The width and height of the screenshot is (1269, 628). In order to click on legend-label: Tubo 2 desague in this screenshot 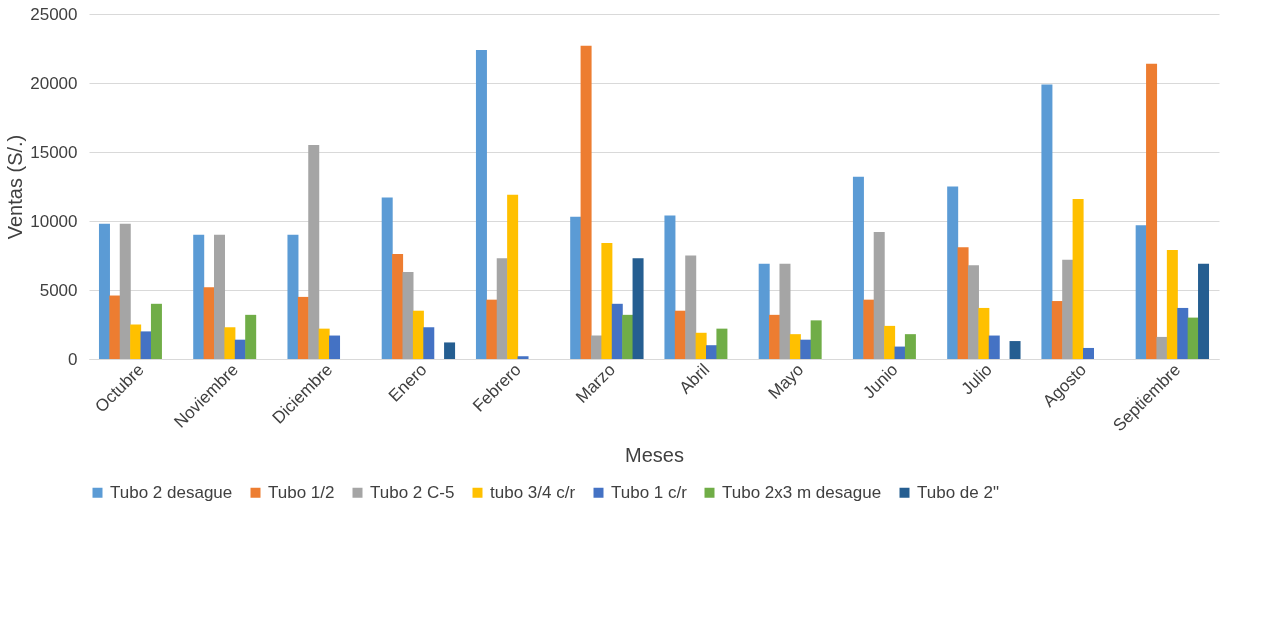, I will do `click(171, 492)`.